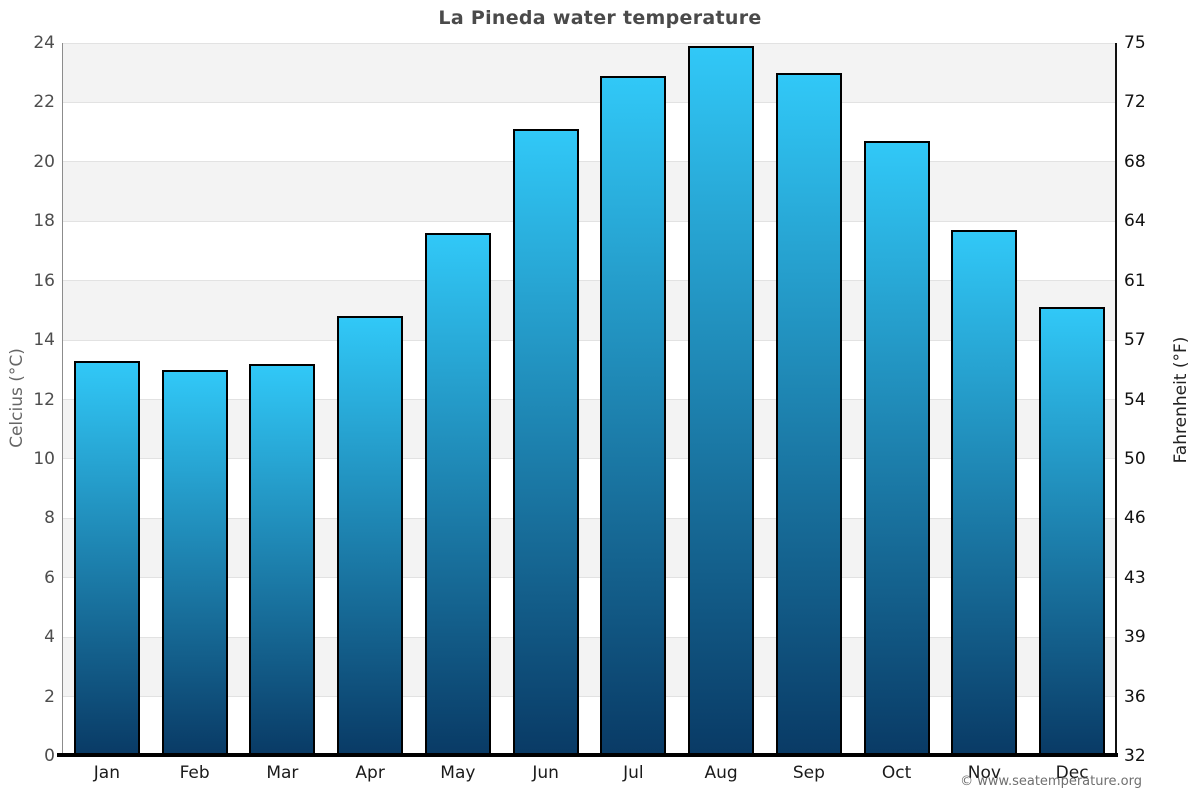 Image resolution: width=1200 pixels, height=800 pixels. What do you see at coordinates (44, 221) in the screenshot?
I see `celsius-tick-18: 18` at bounding box center [44, 221].